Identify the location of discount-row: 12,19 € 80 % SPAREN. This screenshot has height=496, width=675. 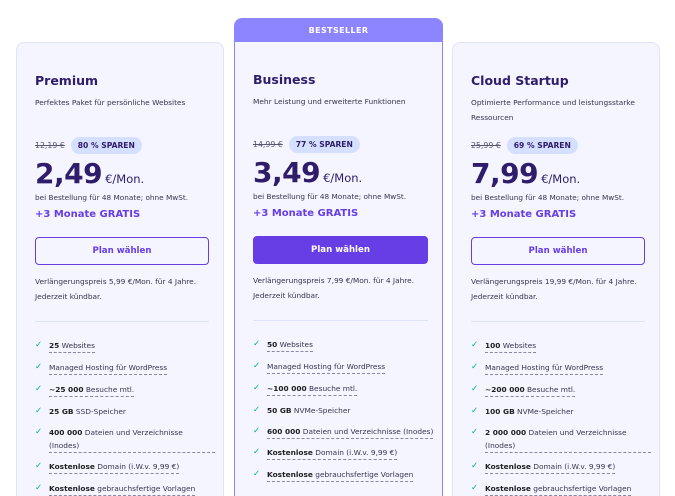
(88, 145).